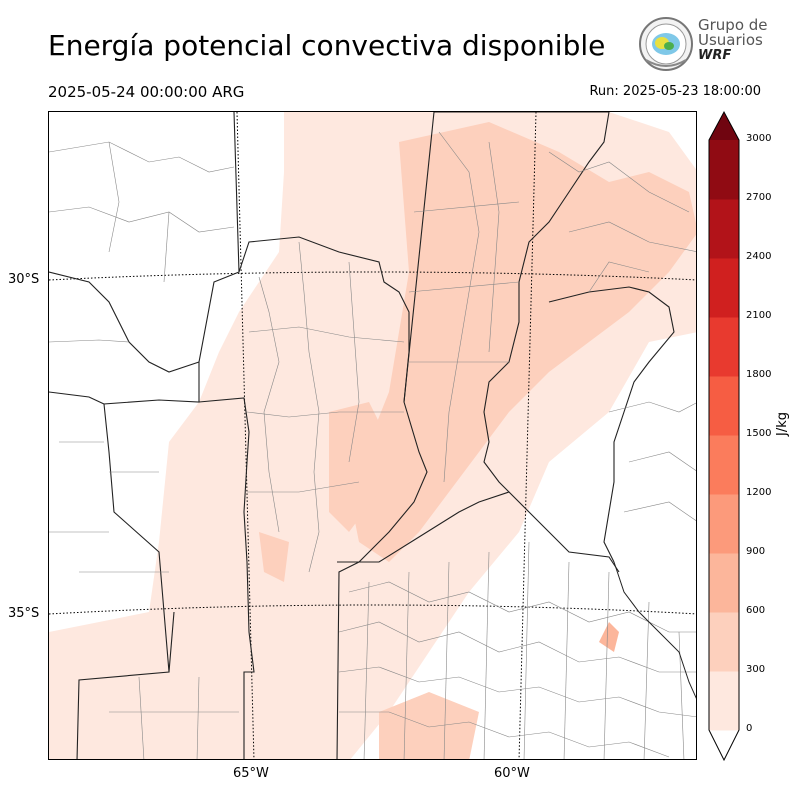 This screenshot has width=800, height=800. What do you see at coordinates (756, 610) in the screenshot?
I see `colorbar-tick-label: 600` at bounding box center [756, 610].